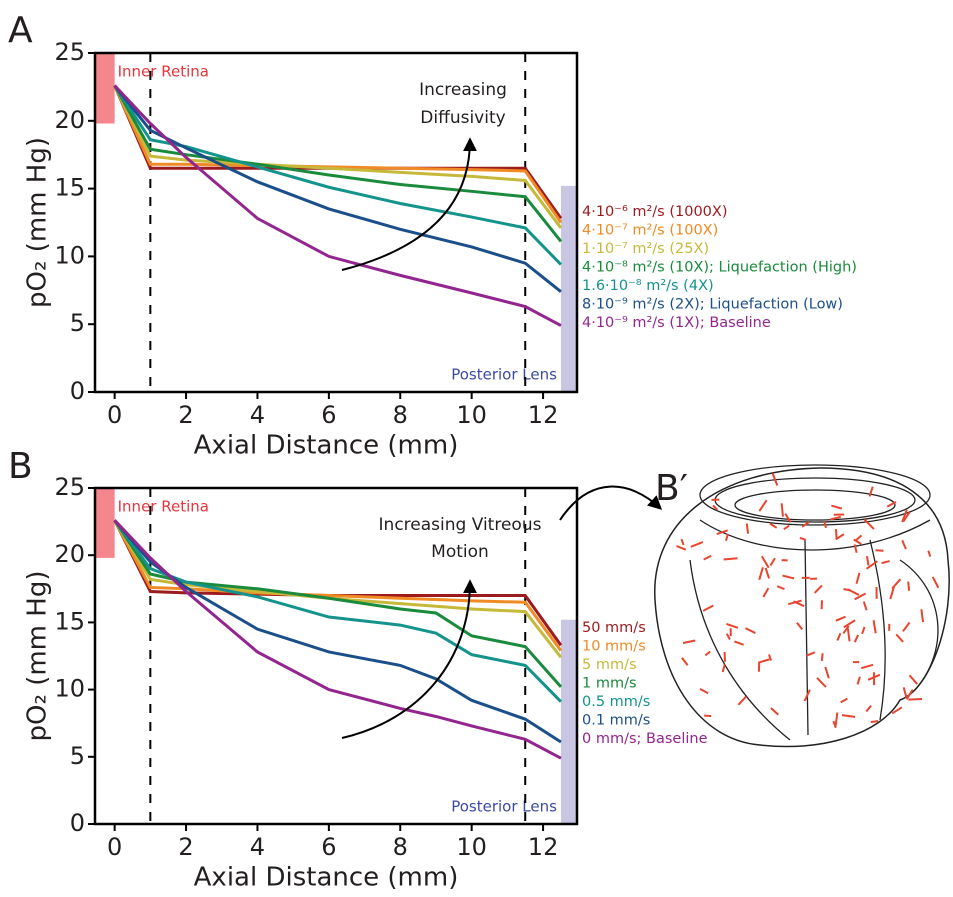 This screenshot has height=897, width=953. Describe the element at coordinates (543, 415) in the screenshot. I see `x-tick-label: 12` at that location.